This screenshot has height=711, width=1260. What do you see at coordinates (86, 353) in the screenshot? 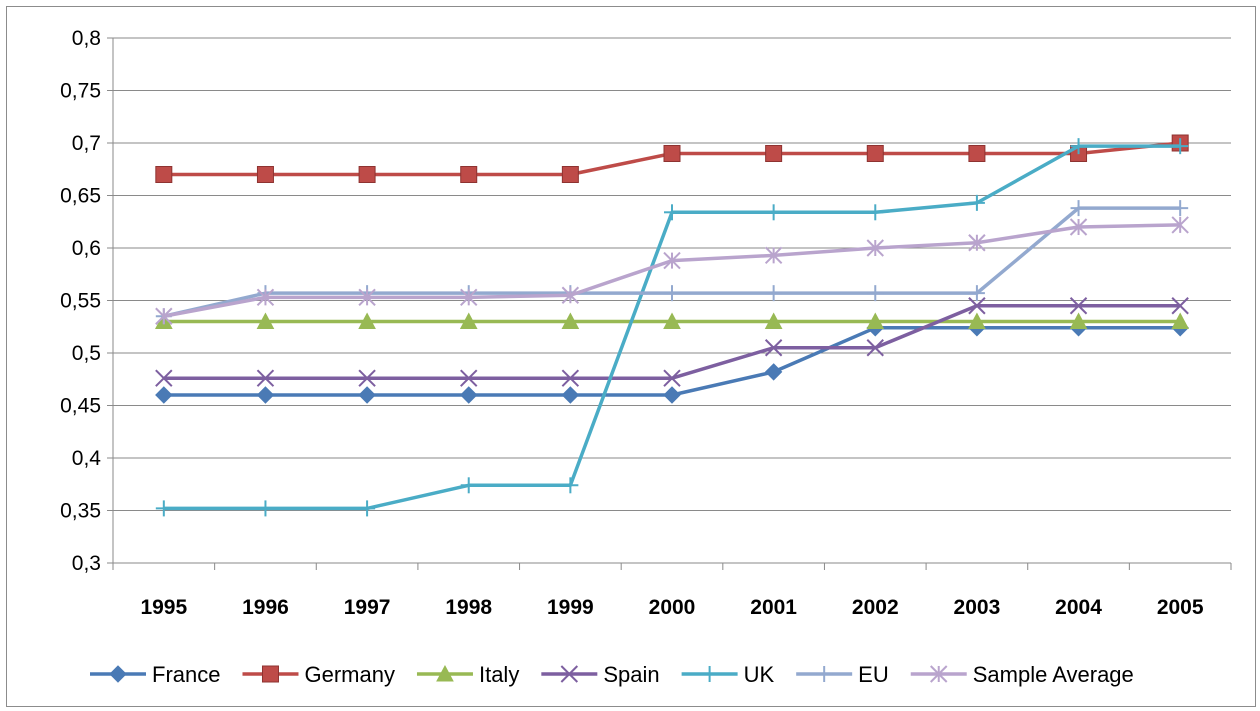
I see `y-tick-label: 0,5` at bounding box center [86, 353].